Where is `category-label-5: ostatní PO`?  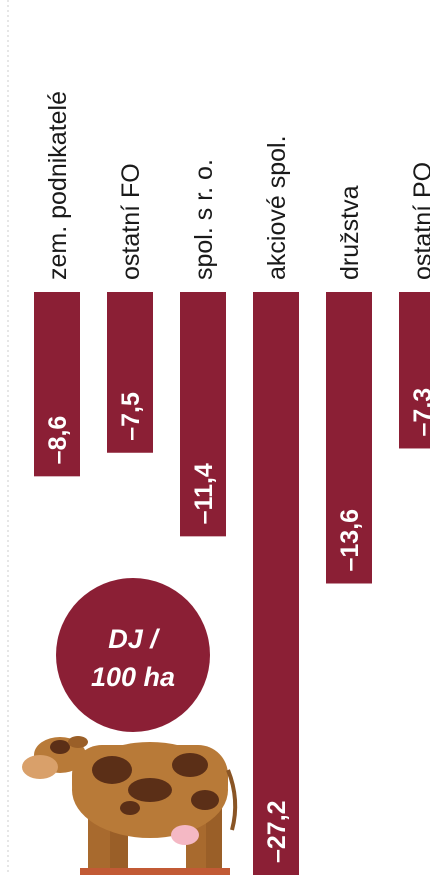 category-label-5: ostatní PO is located at coordinates (419, 221).